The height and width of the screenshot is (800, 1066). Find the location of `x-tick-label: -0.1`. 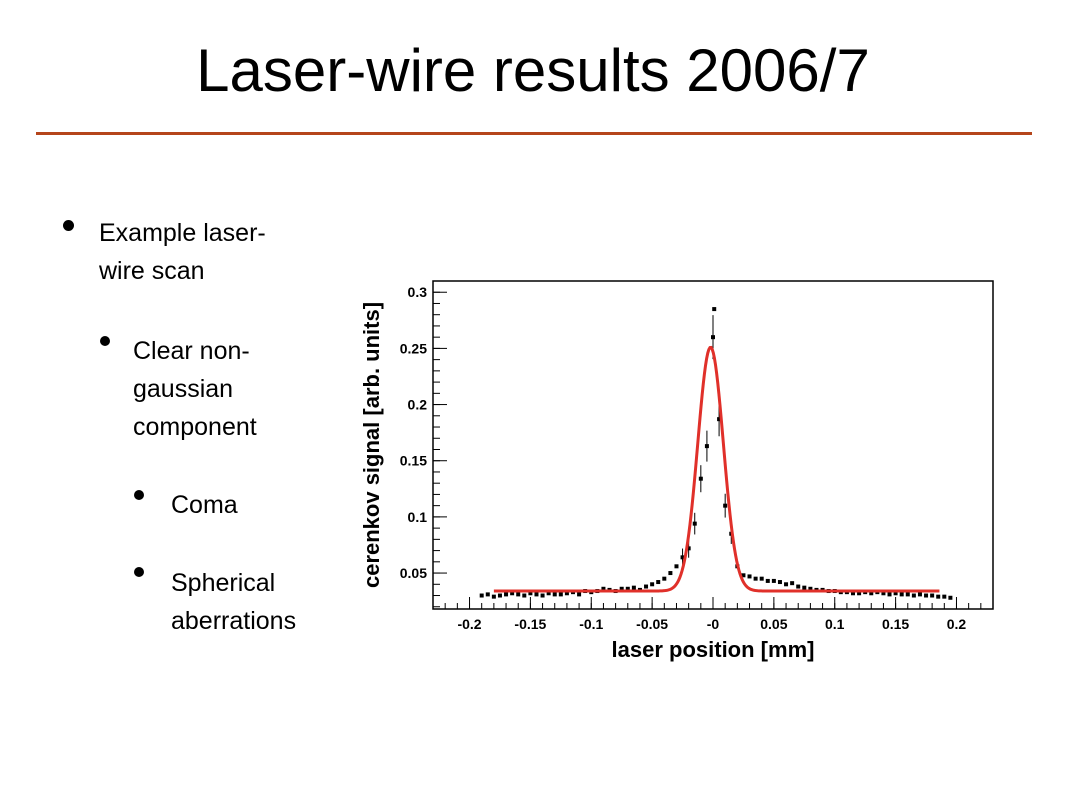

x-tick-label: -0.1 is located at coordinates (591, 624).